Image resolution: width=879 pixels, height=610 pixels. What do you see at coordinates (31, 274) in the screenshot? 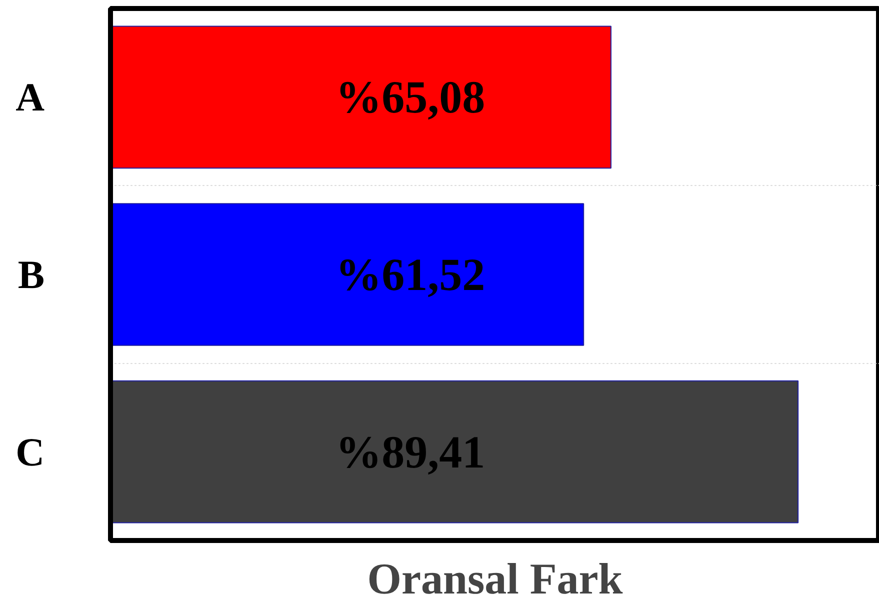
I see `y-tick-label: B` at bounding box center [31, 274].